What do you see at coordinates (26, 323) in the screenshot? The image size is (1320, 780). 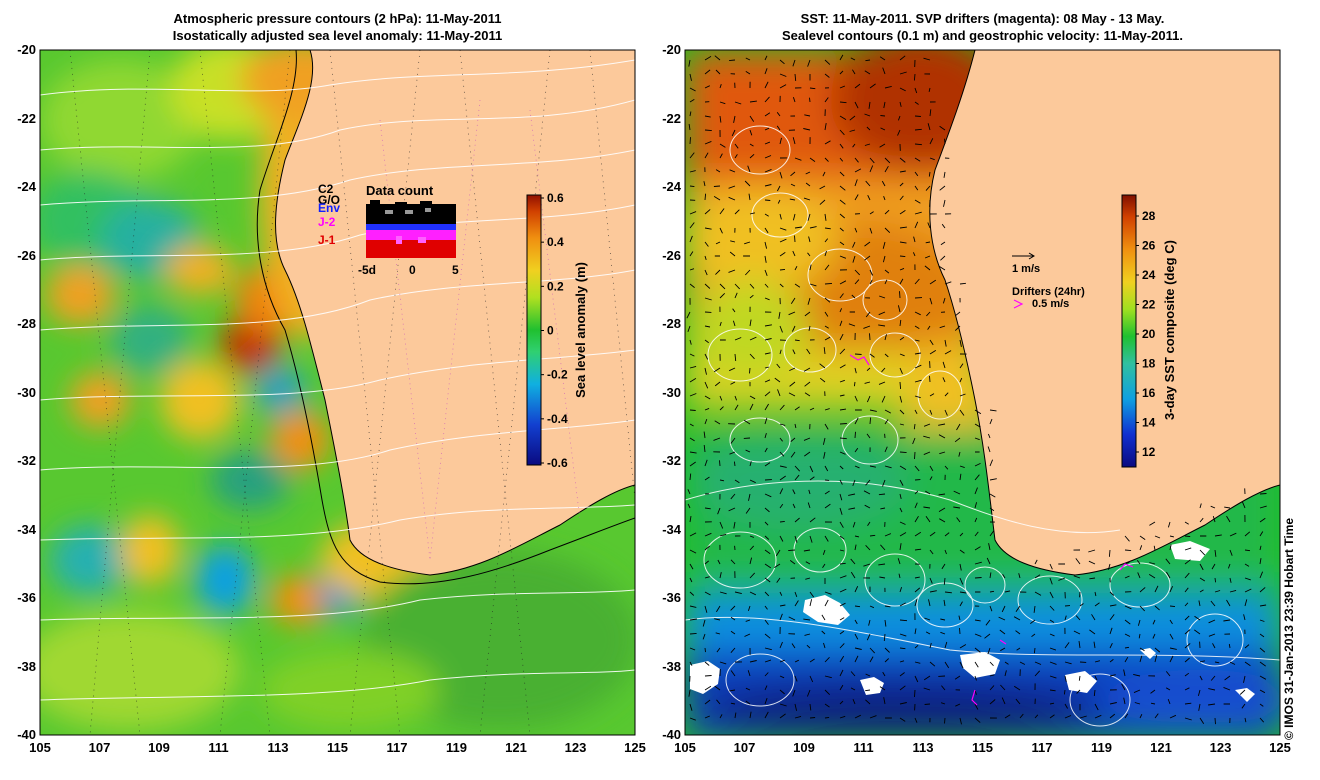 I see `left-y-tick: -28` at bounding box center [26, 323].